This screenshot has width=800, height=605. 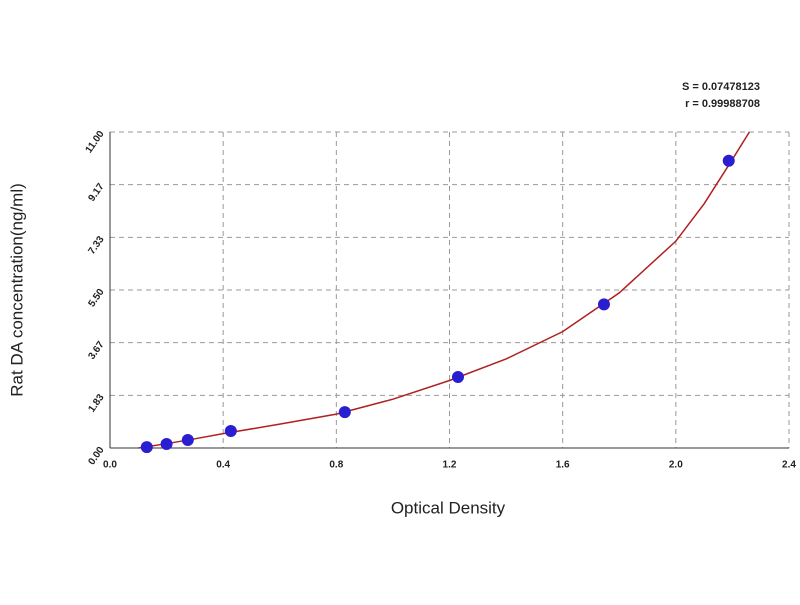 I want to click on x-tick-label: 1.6, so click(x=563, y=465).